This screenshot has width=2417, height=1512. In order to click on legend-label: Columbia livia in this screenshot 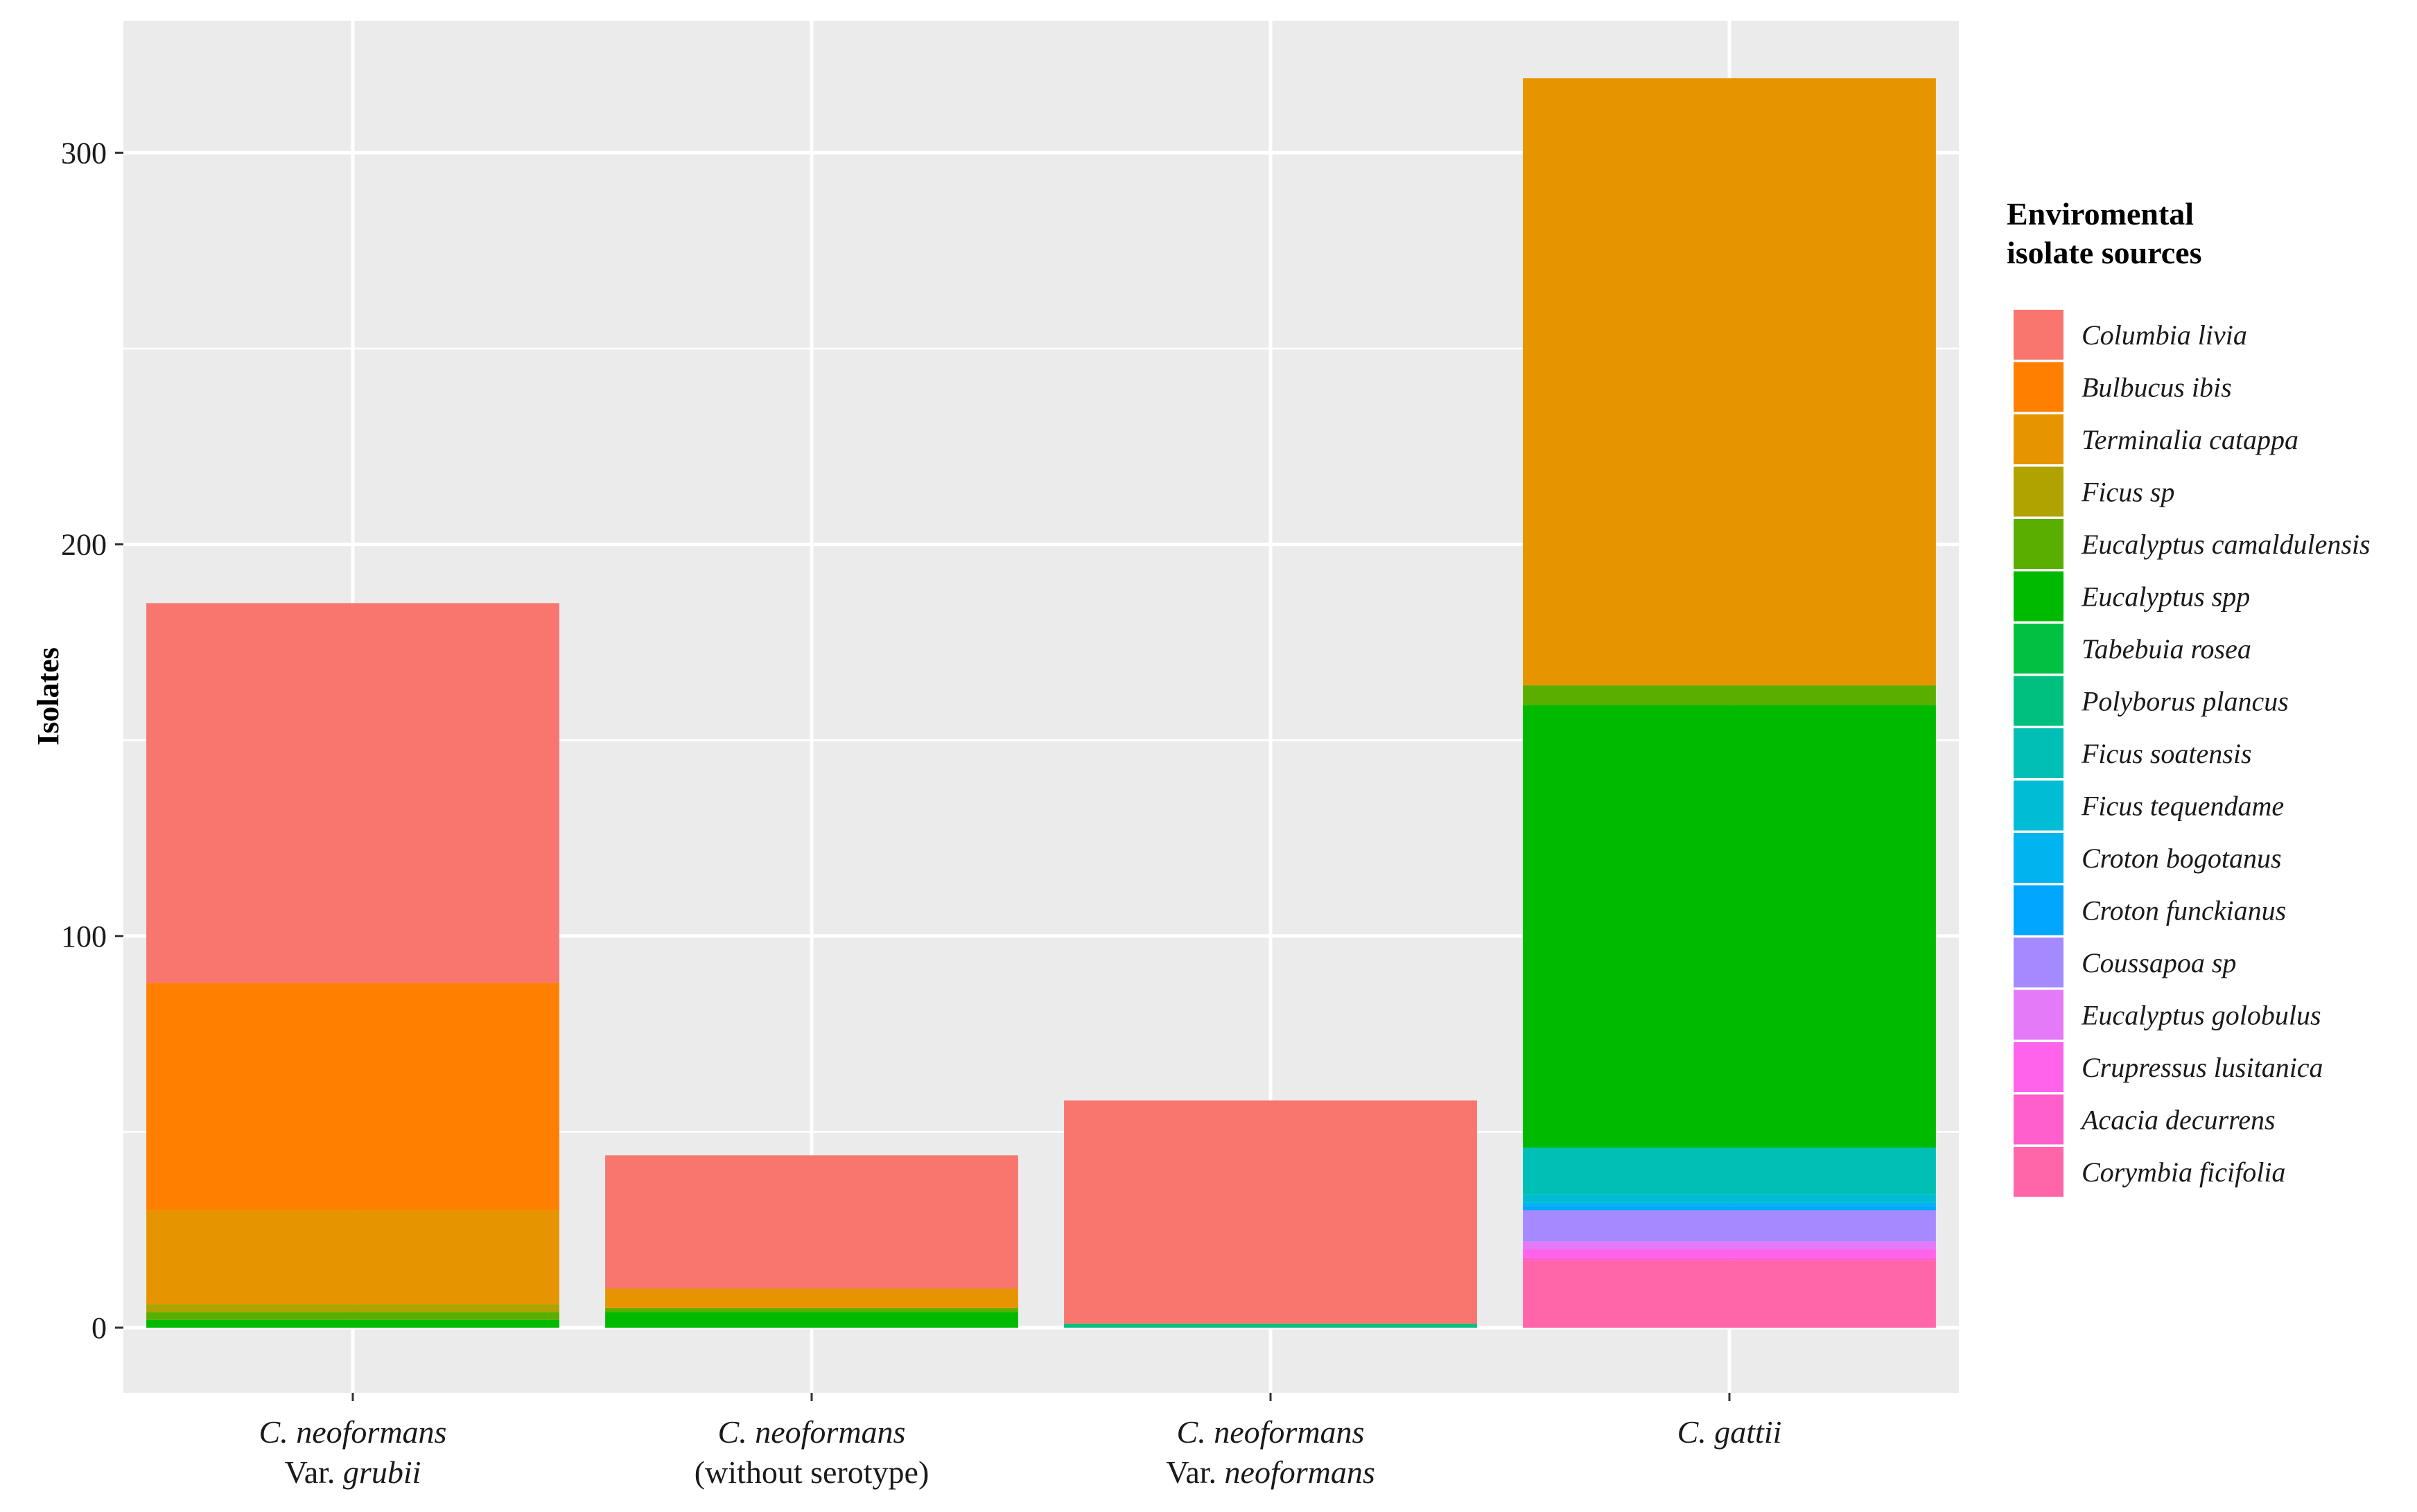, I will do `click(2164, 335)`.